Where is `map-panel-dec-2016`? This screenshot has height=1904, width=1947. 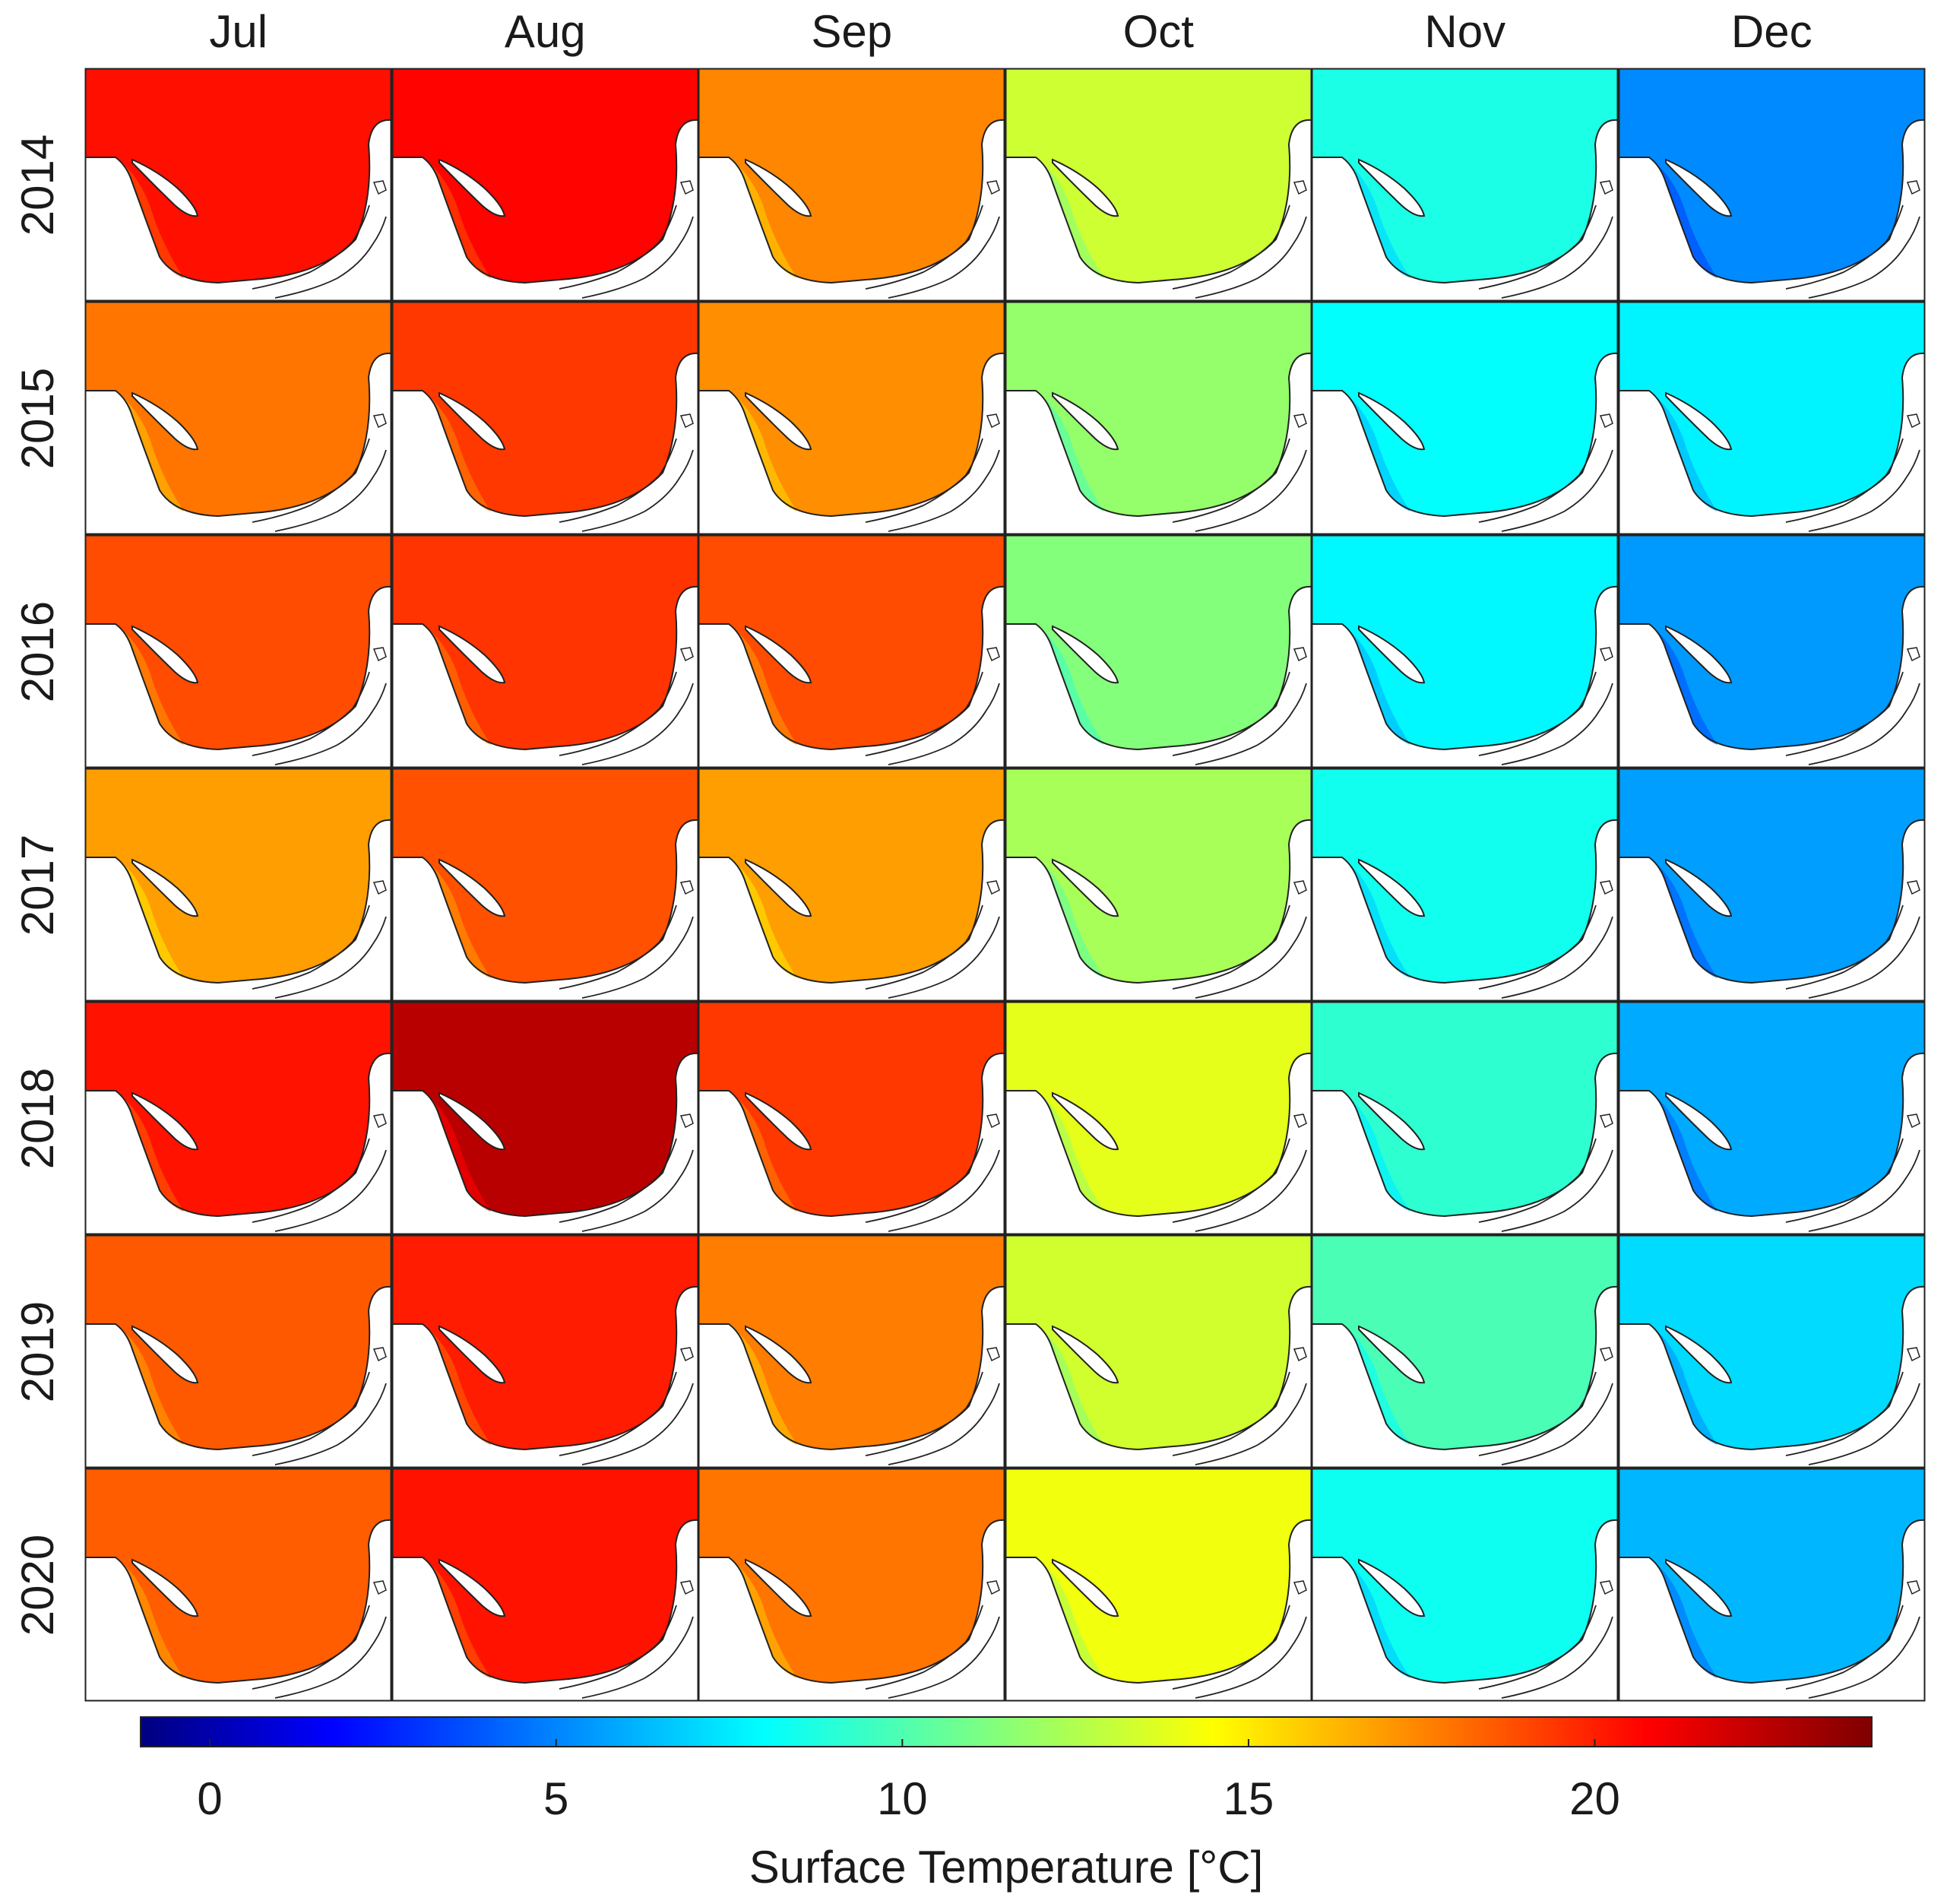 map-panel-dec-2016 is located at coordinates (1772, 651).